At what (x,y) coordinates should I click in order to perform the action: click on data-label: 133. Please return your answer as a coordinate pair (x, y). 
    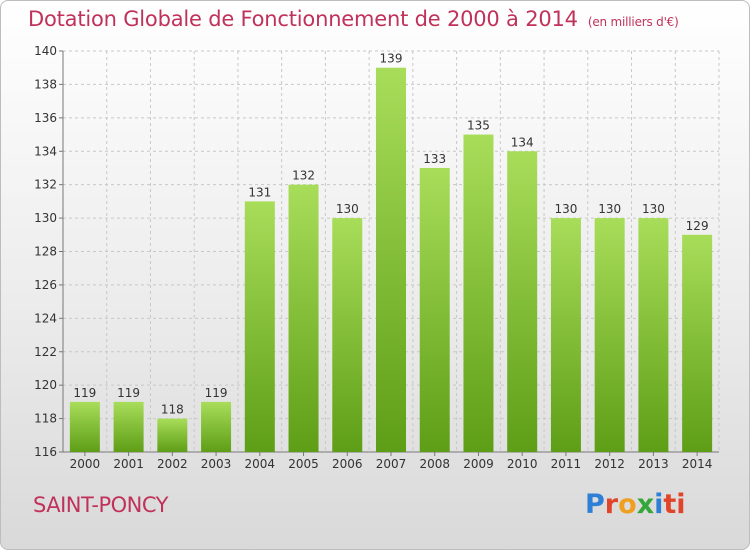
    Looking at the image, I should click on (434, 159).